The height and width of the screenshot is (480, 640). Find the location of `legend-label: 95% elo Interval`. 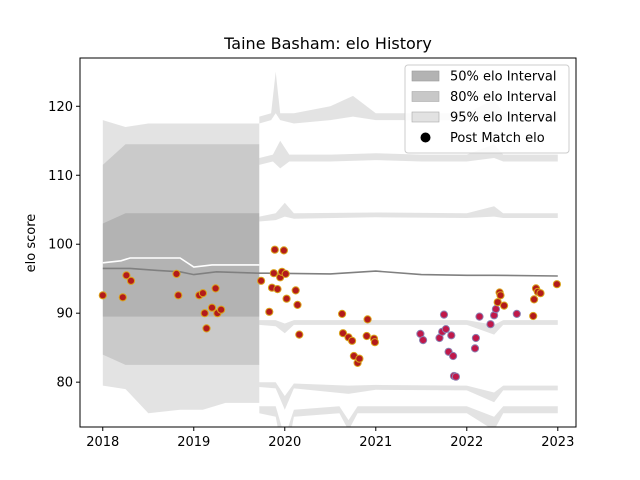

legend-label: 95% elo Interval is located at coordinates (503, 118).